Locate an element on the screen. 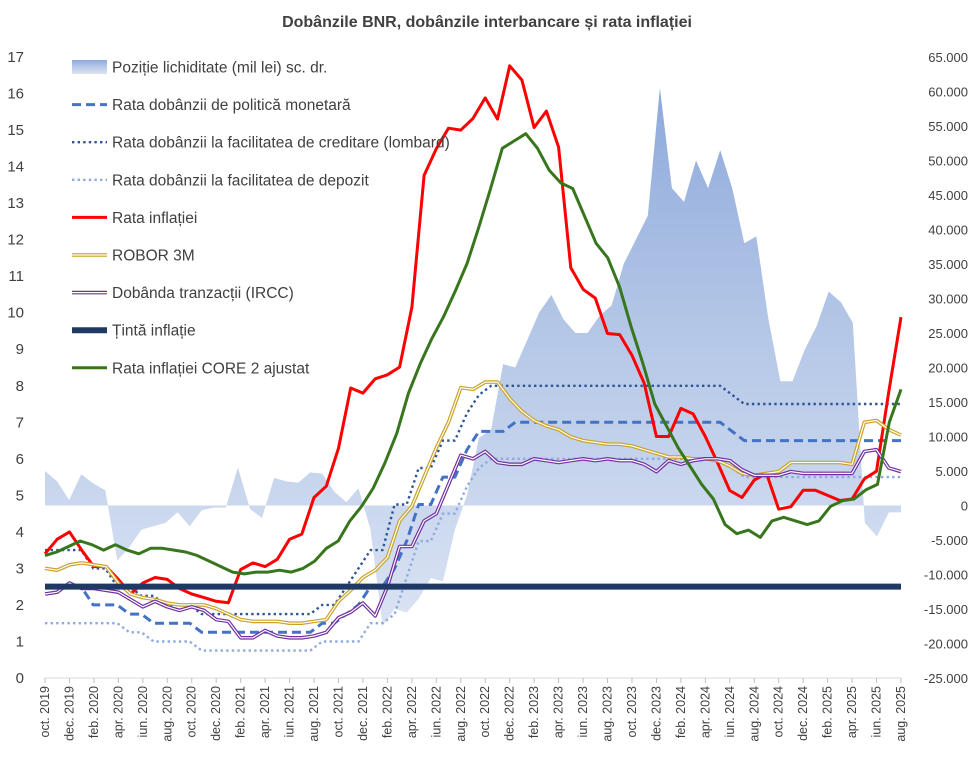 The width and height of the screenshot is (974, 762). y-right-tick-label: 5.000 is located at coordinates (951, 471).